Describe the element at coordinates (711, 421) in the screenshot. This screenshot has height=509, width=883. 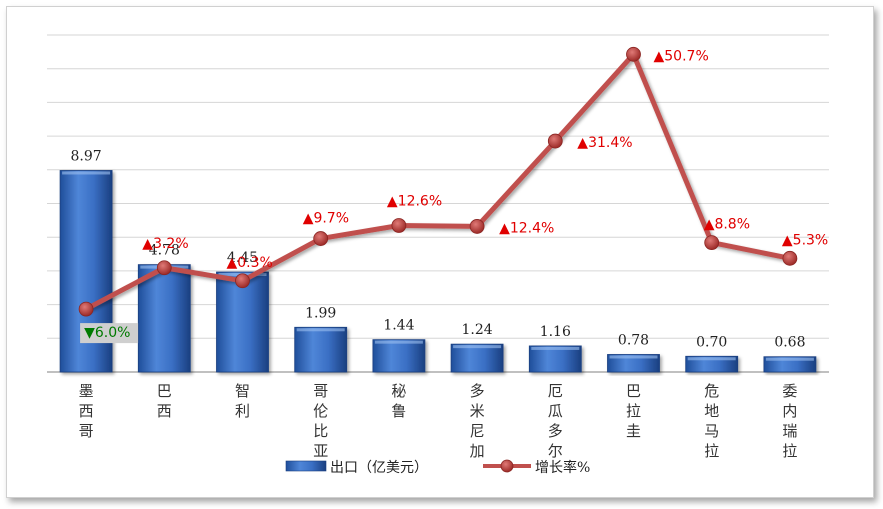
I see `x-tick-label: 危地马拉` at that location.